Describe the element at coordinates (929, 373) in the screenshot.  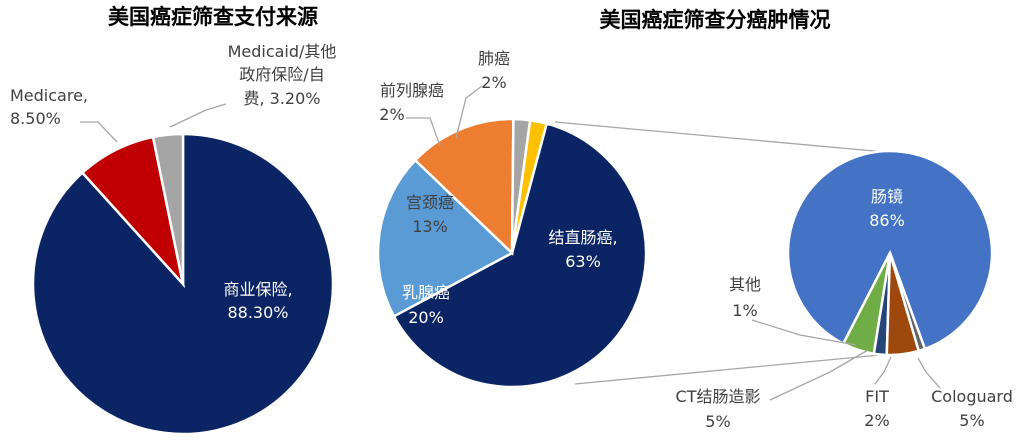
I see `leader-cologuard` at that location.